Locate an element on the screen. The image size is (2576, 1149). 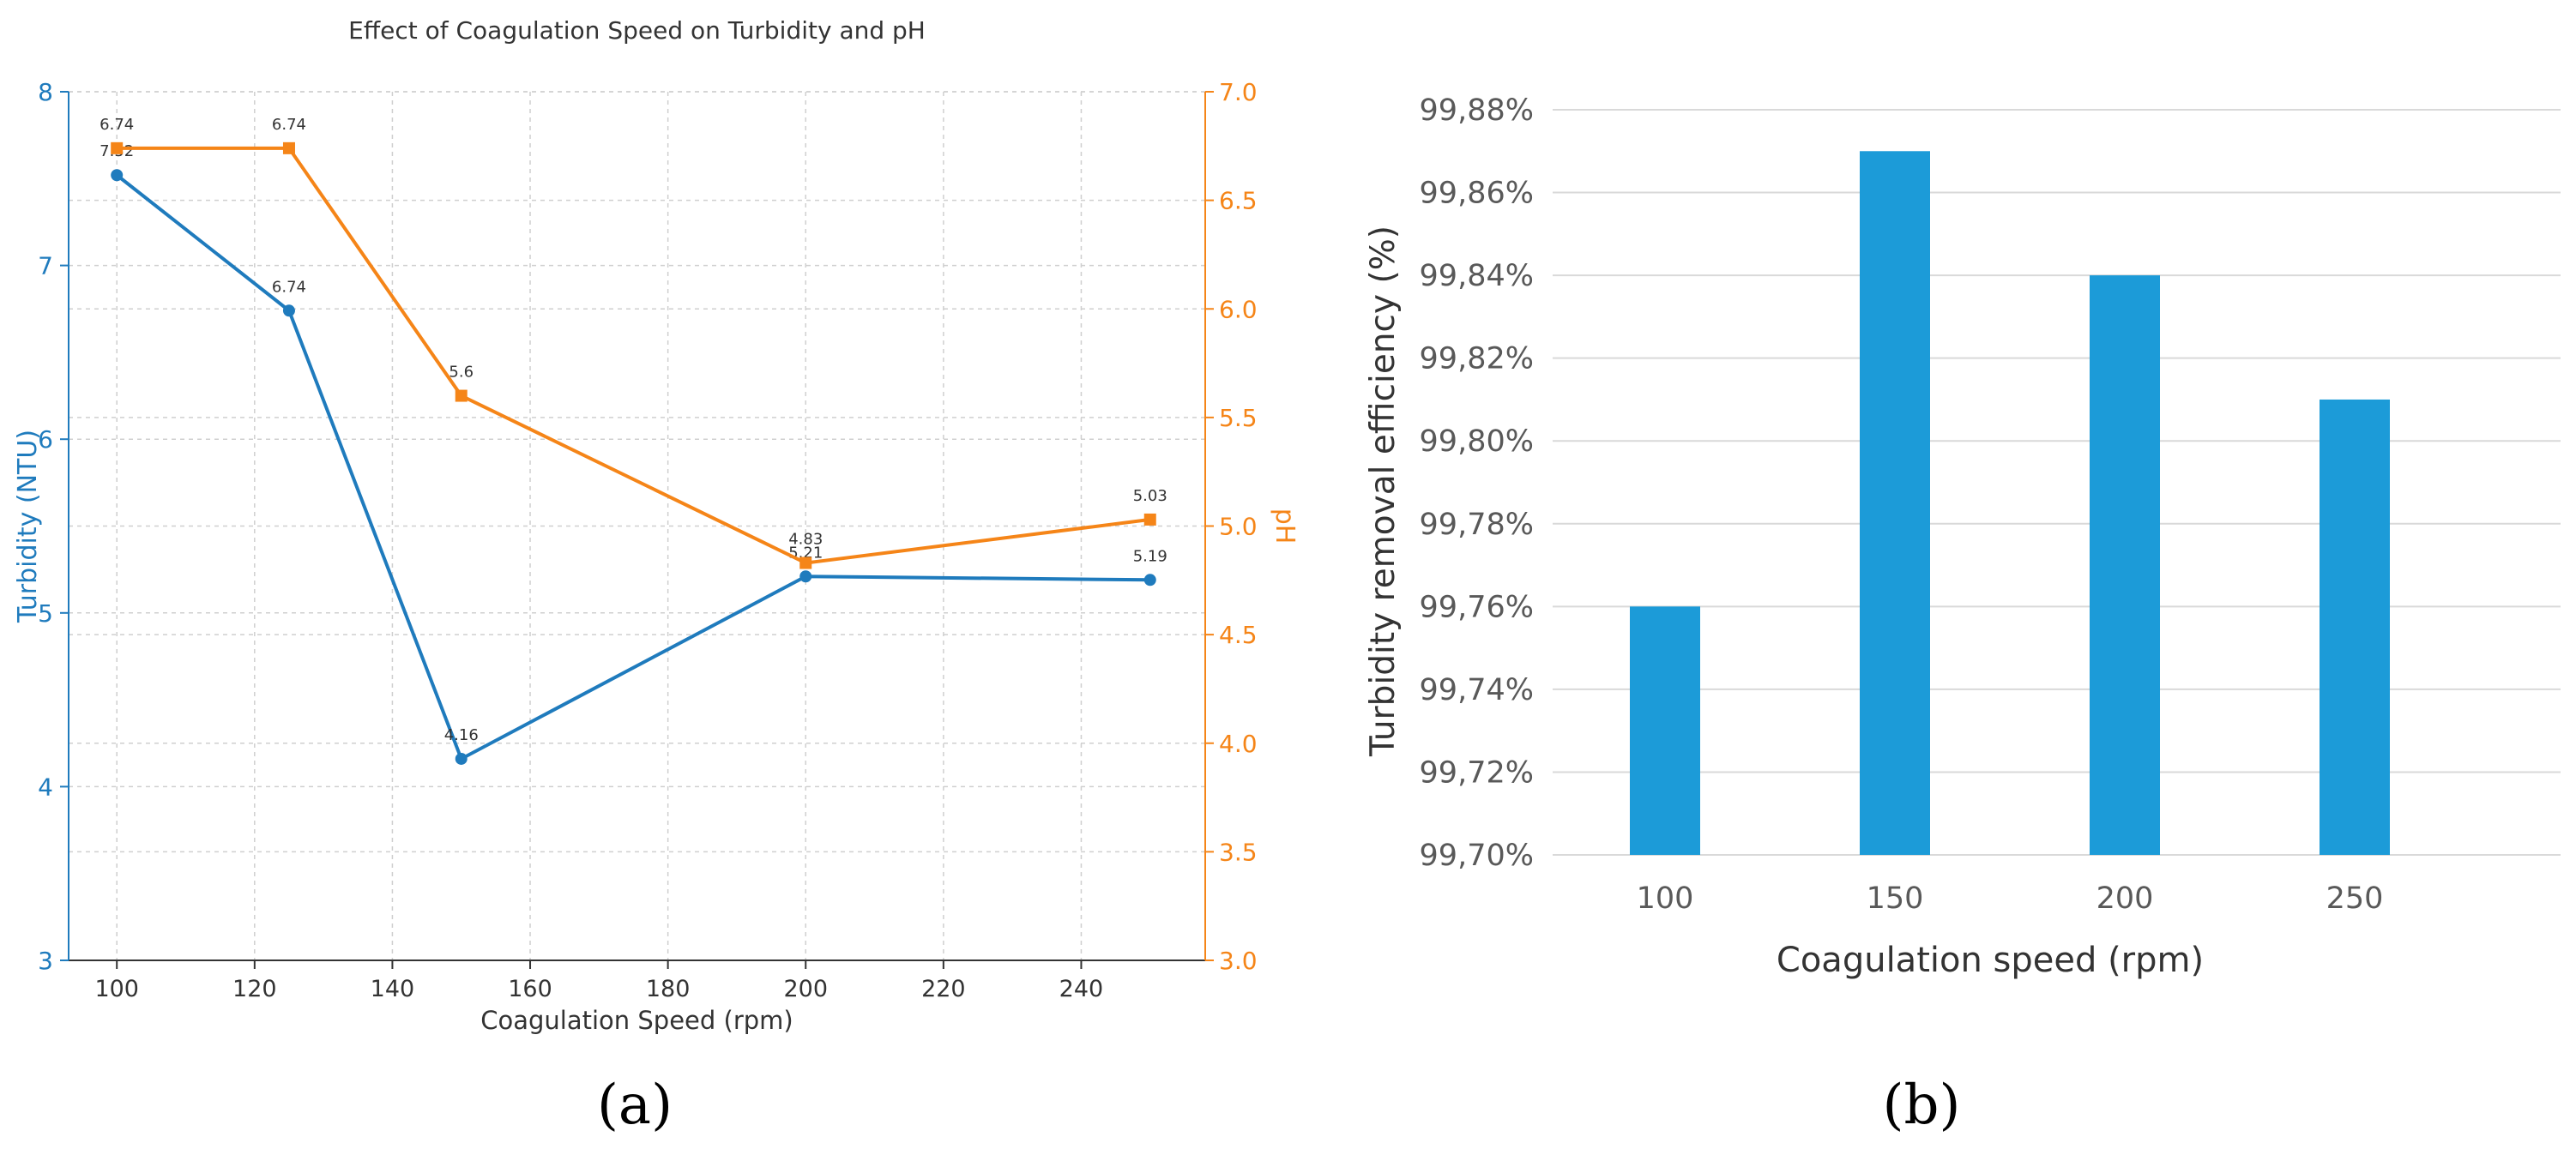
y-axis-left-title: Turbidity (NTU) is located at coordinates (28, 526).